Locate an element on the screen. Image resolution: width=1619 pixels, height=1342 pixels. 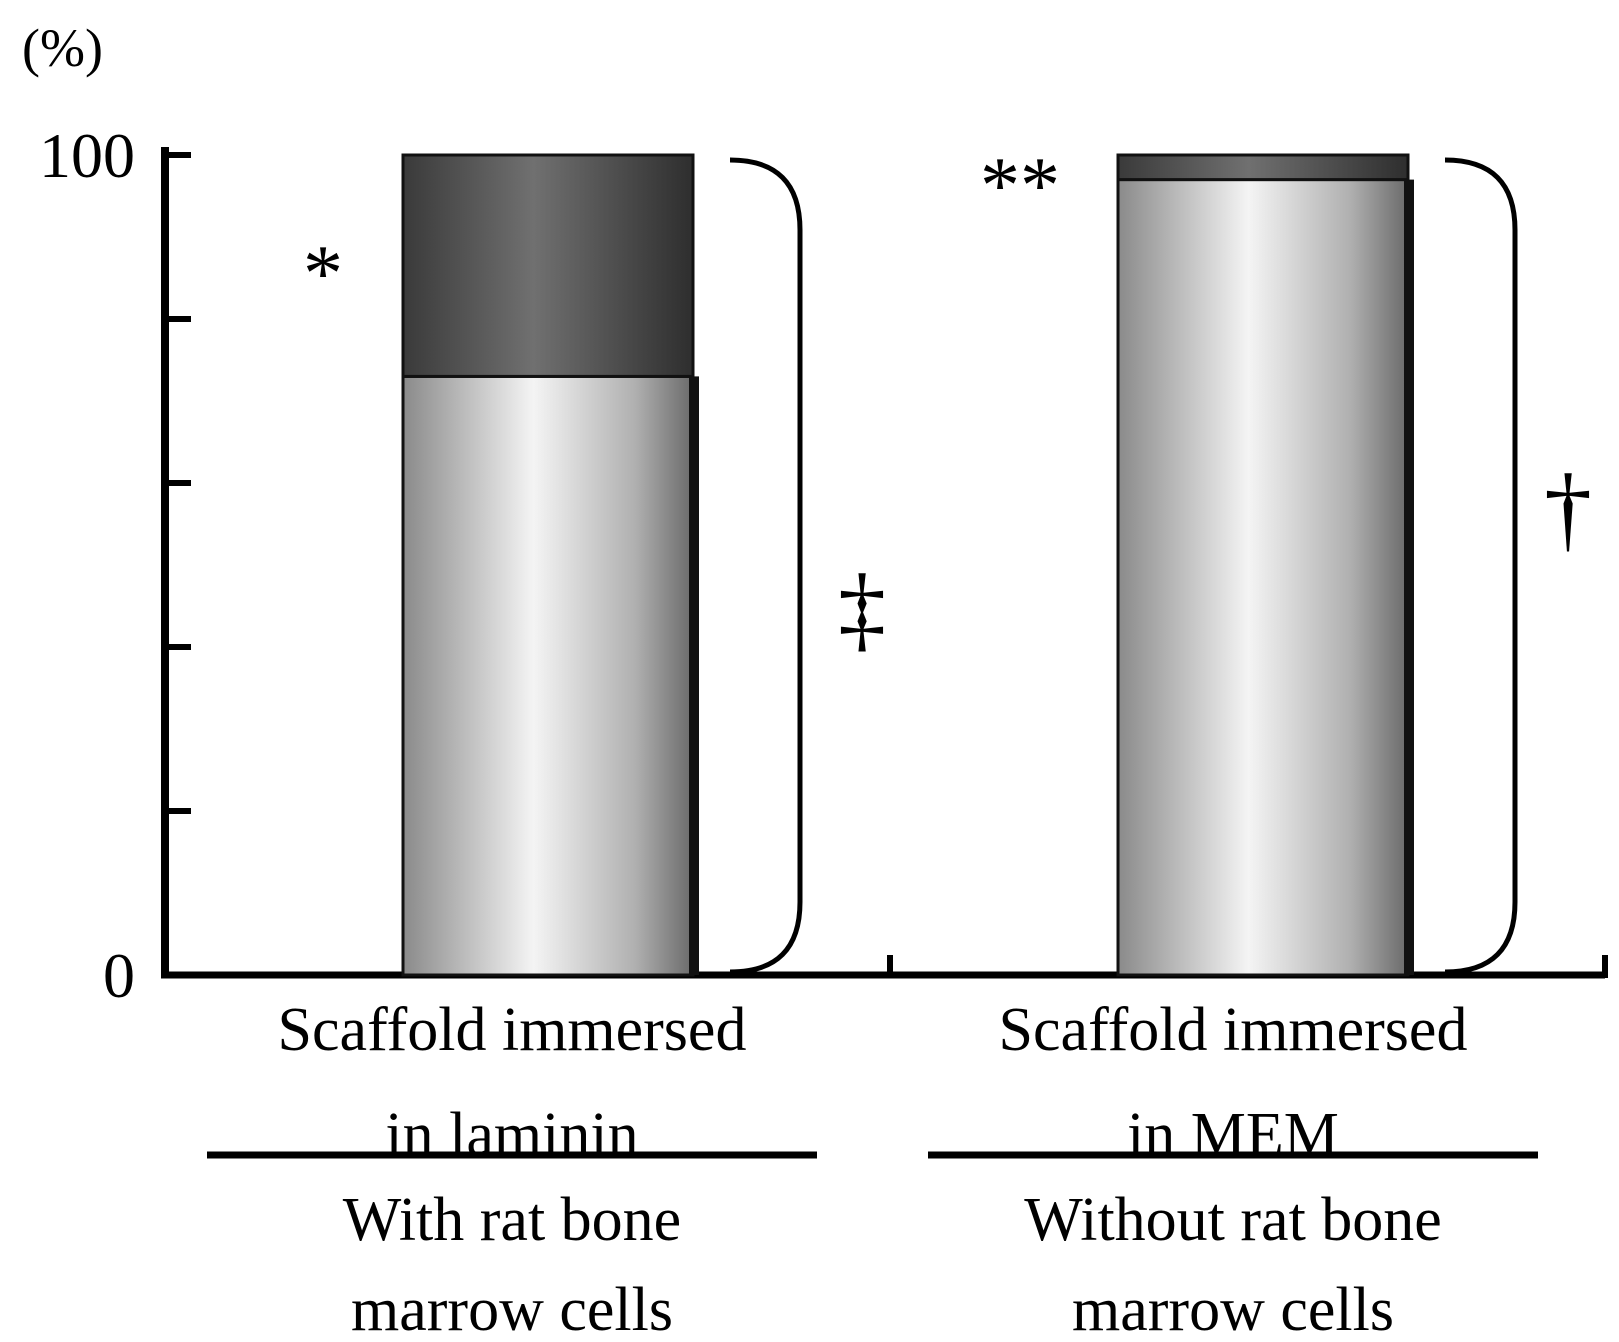
annotation-asterisk-single: * is located at coordinates (323, 274).